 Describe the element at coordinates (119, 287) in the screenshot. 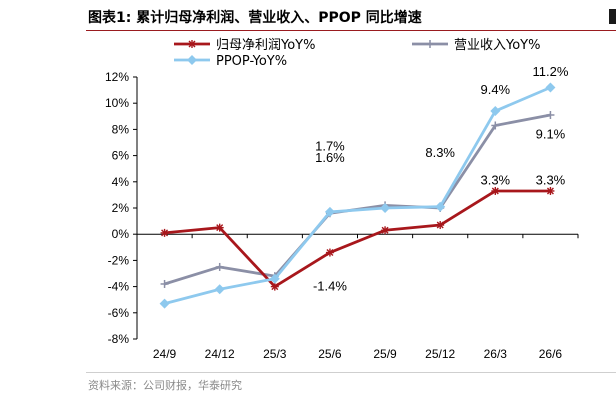

I see `y-tick-label: -4%` at that location.